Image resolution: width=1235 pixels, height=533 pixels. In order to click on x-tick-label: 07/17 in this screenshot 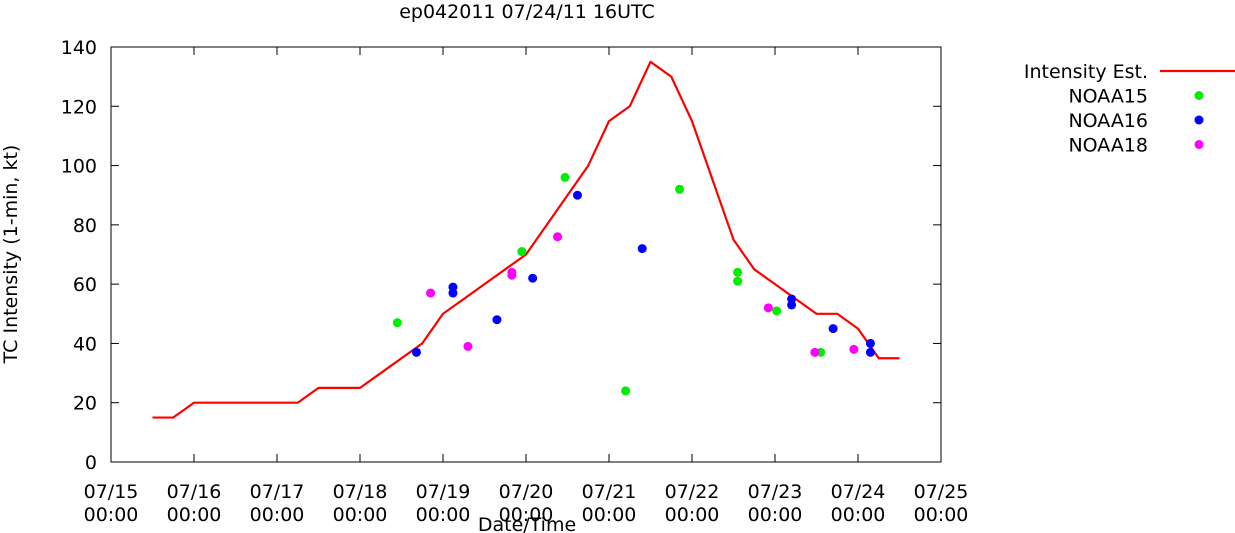, I will do `click(277, 492)`.